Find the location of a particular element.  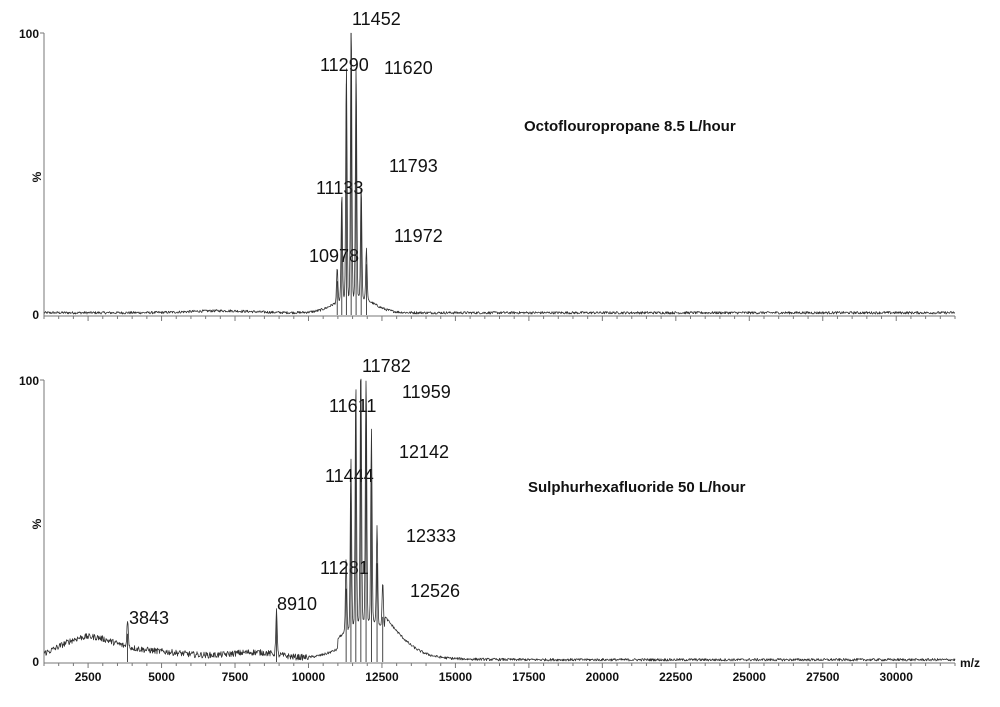

peak-label: 11782 is located at coordinates (386, 366).